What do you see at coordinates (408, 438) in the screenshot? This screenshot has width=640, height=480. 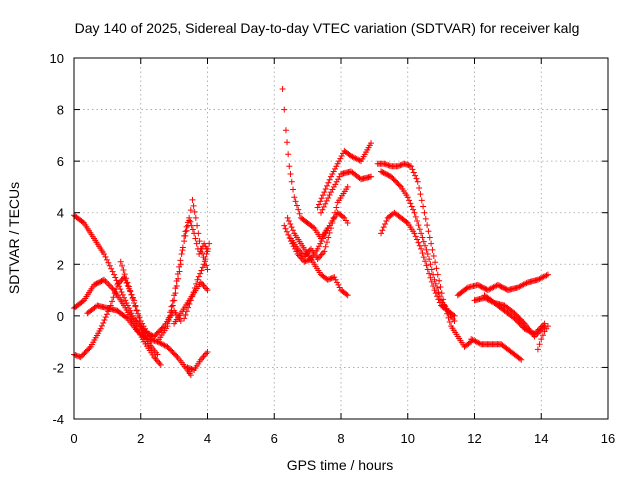 I see `x-tick-label: 10` at bounding box center [408, 438].